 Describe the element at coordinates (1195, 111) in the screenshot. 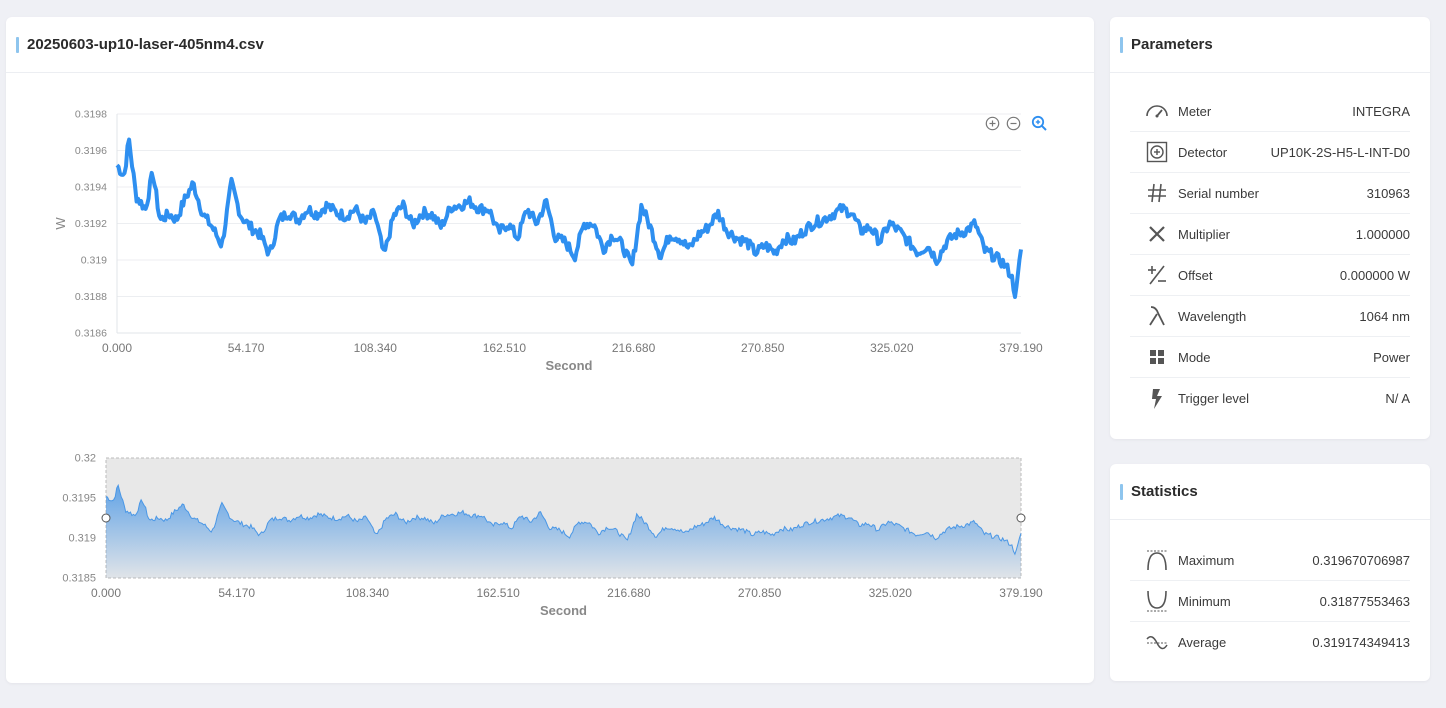

I see `param-label: Meter` at that location.